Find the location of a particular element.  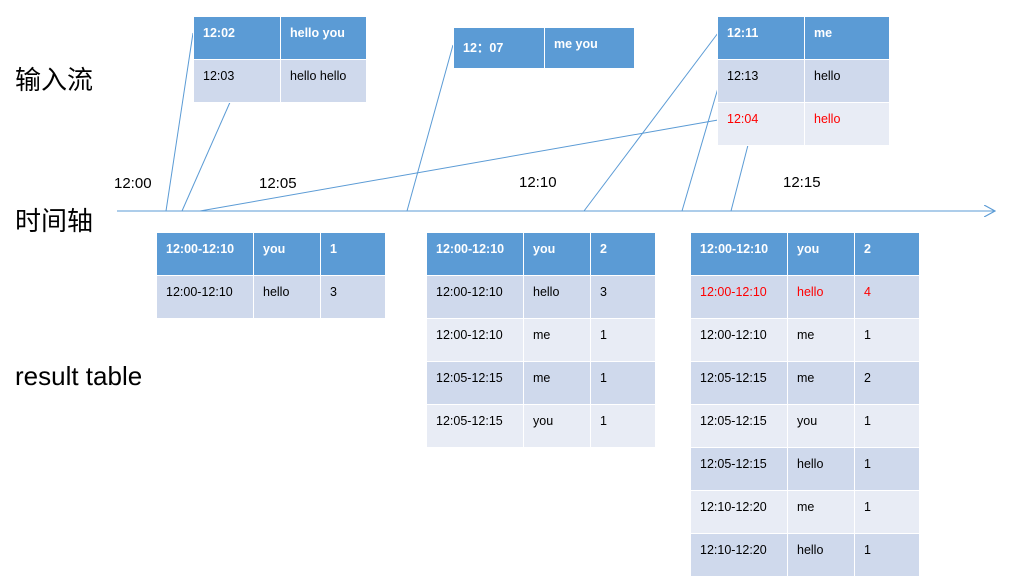

table-row: 12:03 hello hello is located at coordinates (280, 81).